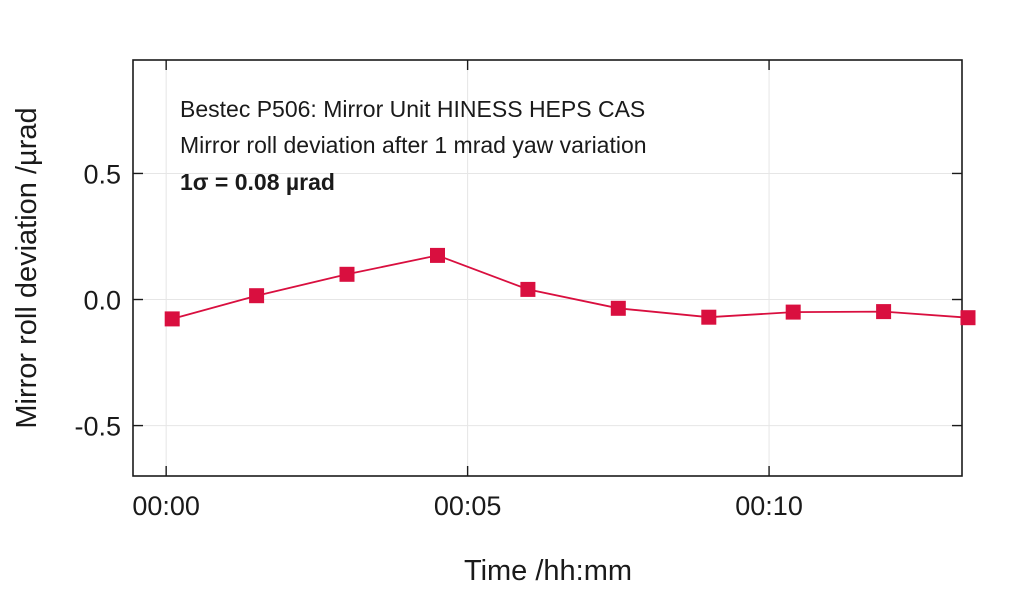 This screenshot has height=589, width=1024. I want to click on x-tick-label: 00:05, so click(468, 506).